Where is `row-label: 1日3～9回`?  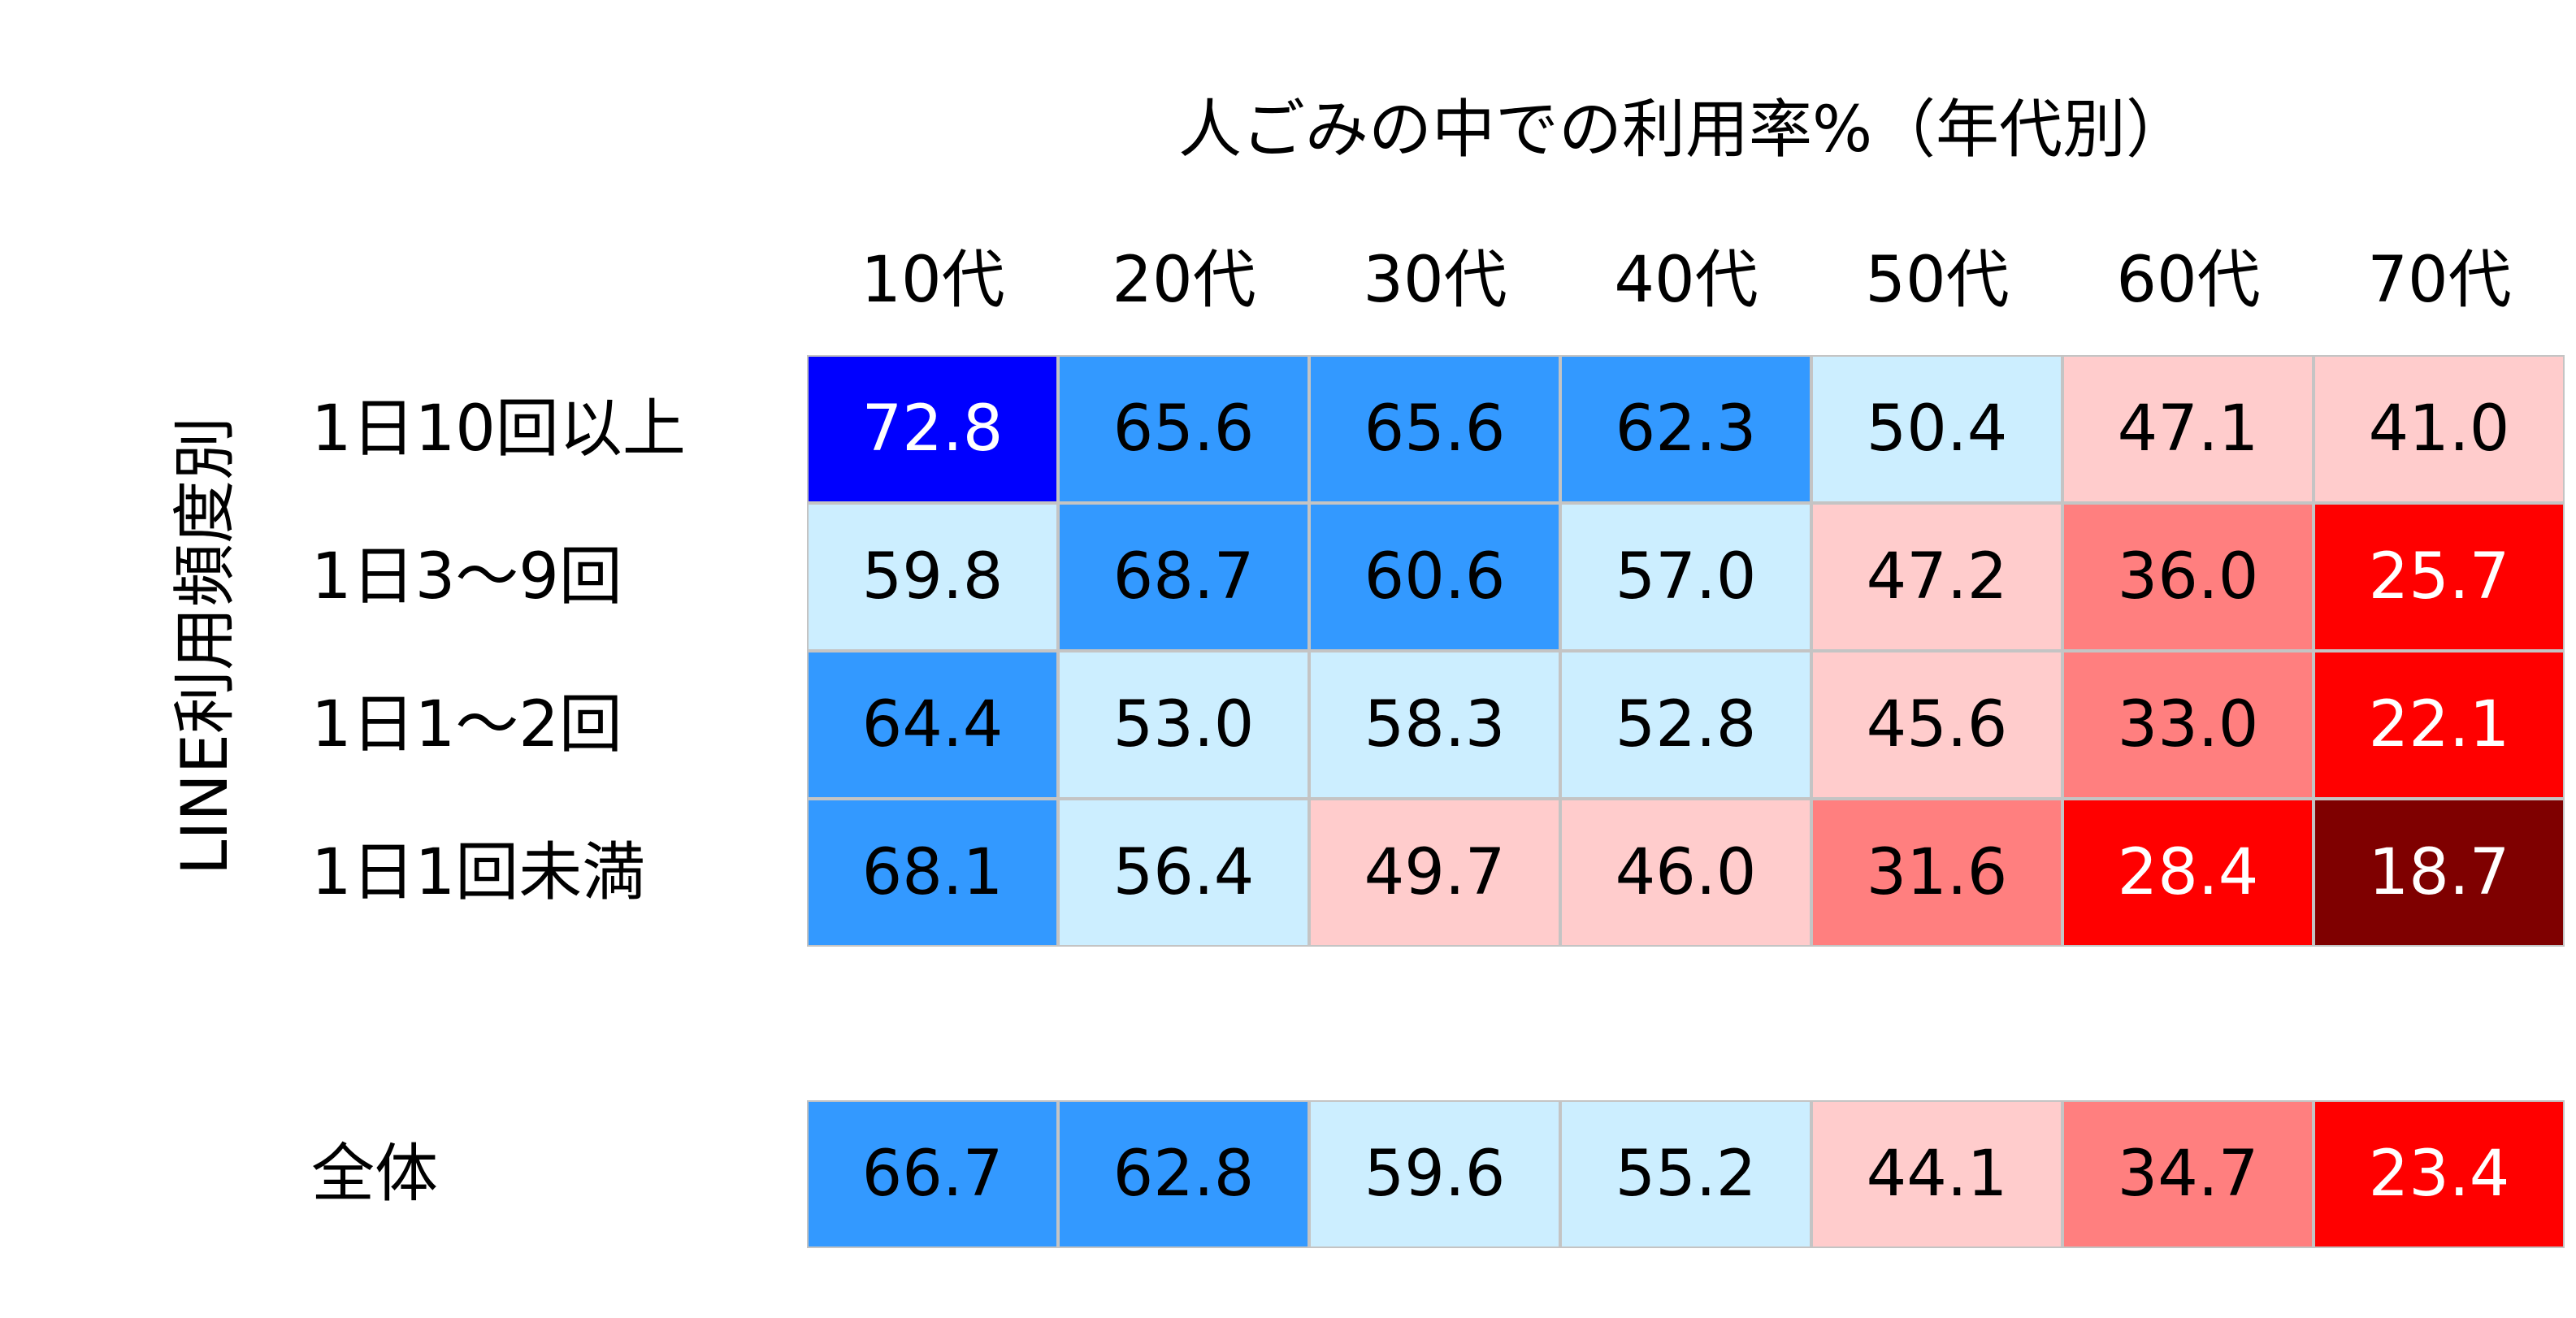 row-label: 1日3～9回 is located at coordinates (466, 576).